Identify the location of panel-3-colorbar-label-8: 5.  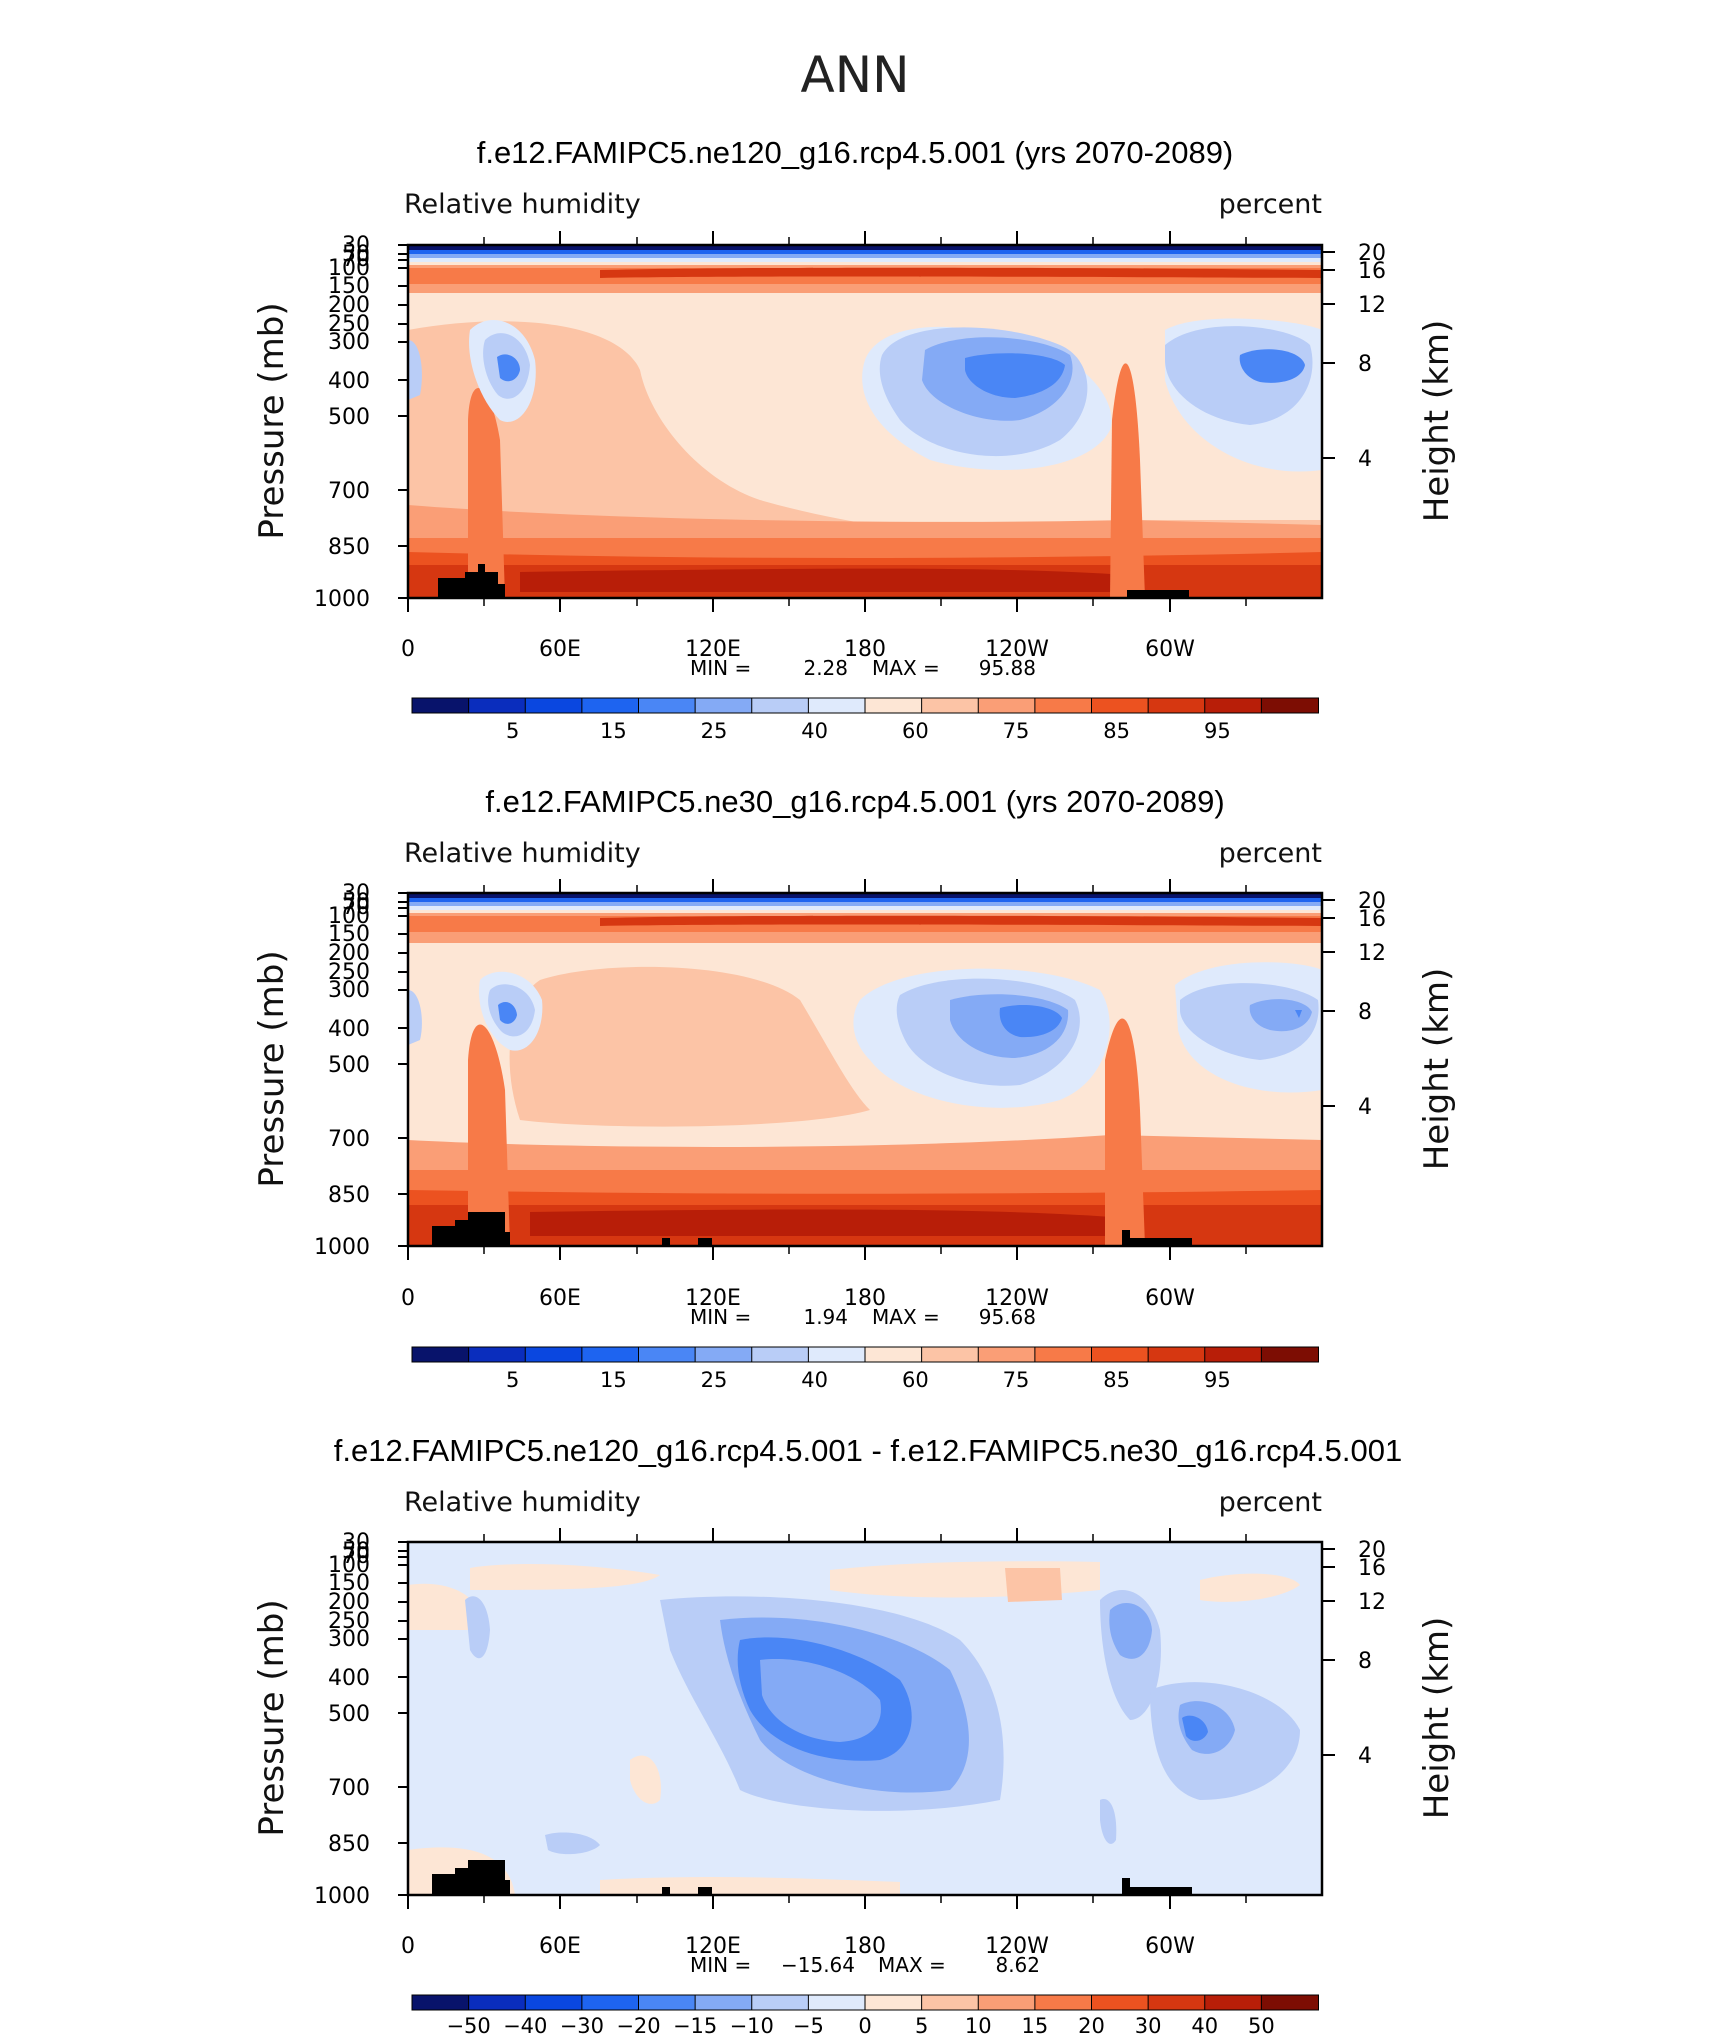
(921, 2026).